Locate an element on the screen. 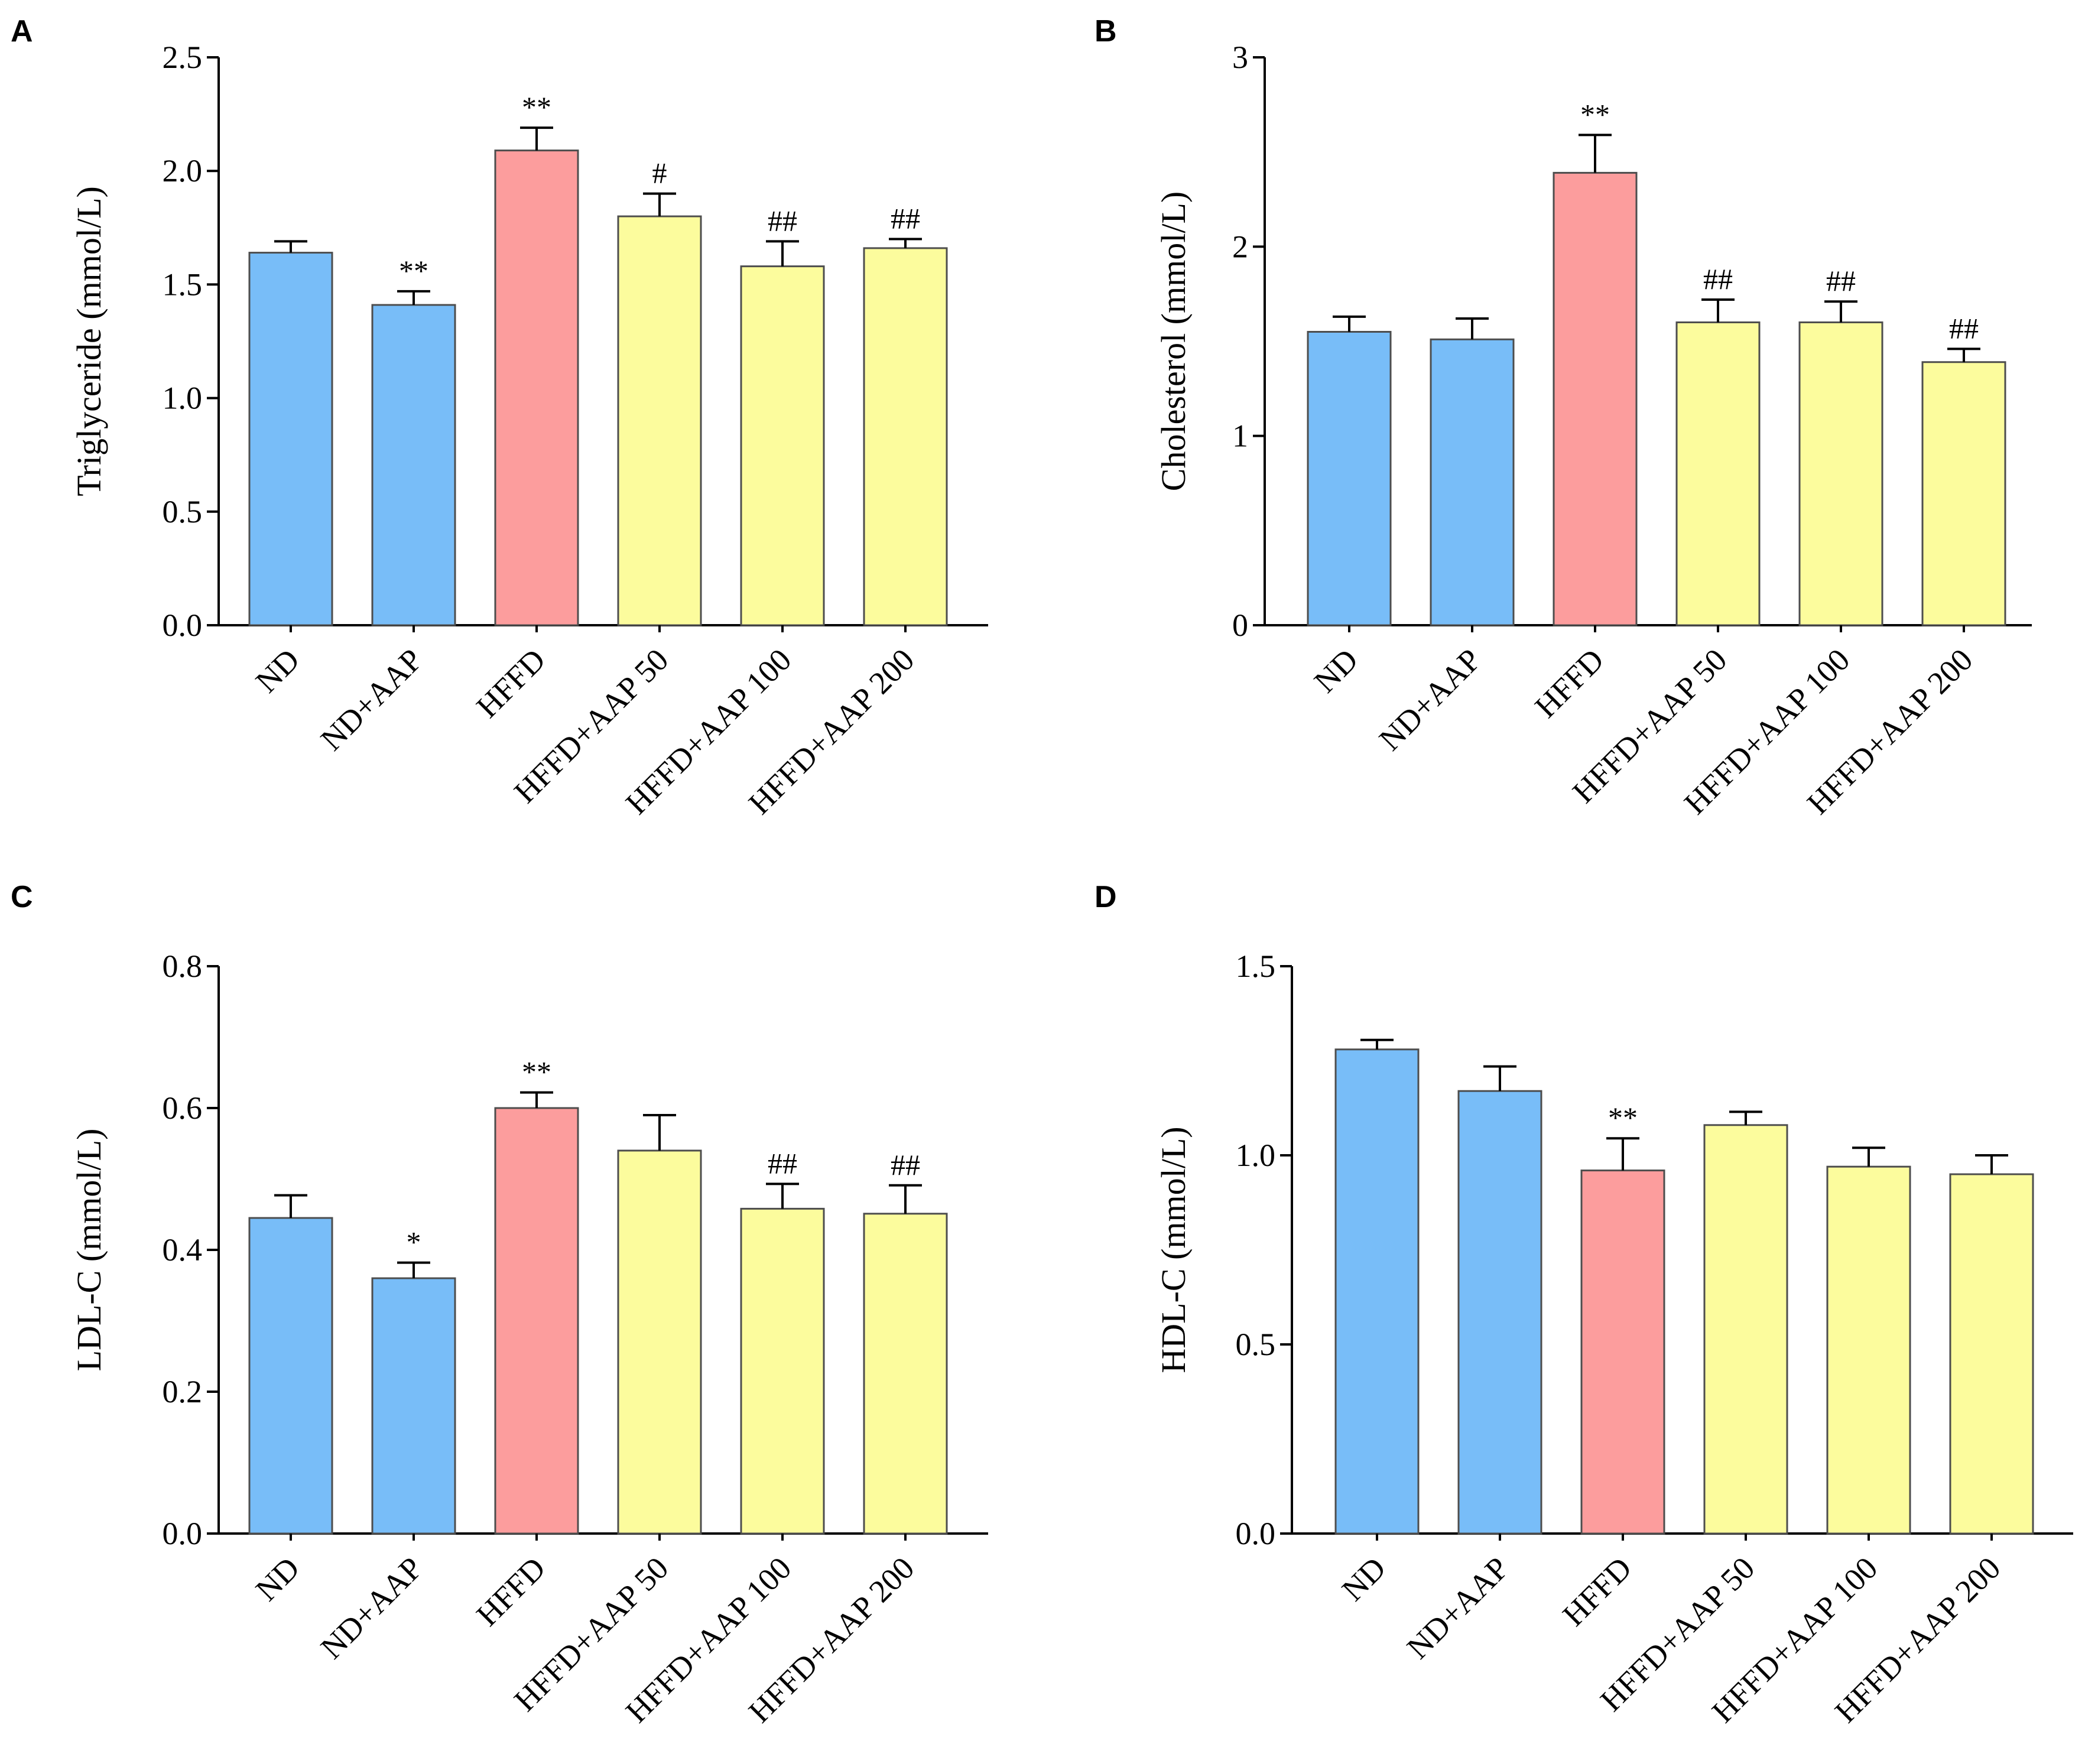 The height and width of the screenshot is (1764, 2085). y-tick-label: 2.0 is located at coordinates (183, 171).